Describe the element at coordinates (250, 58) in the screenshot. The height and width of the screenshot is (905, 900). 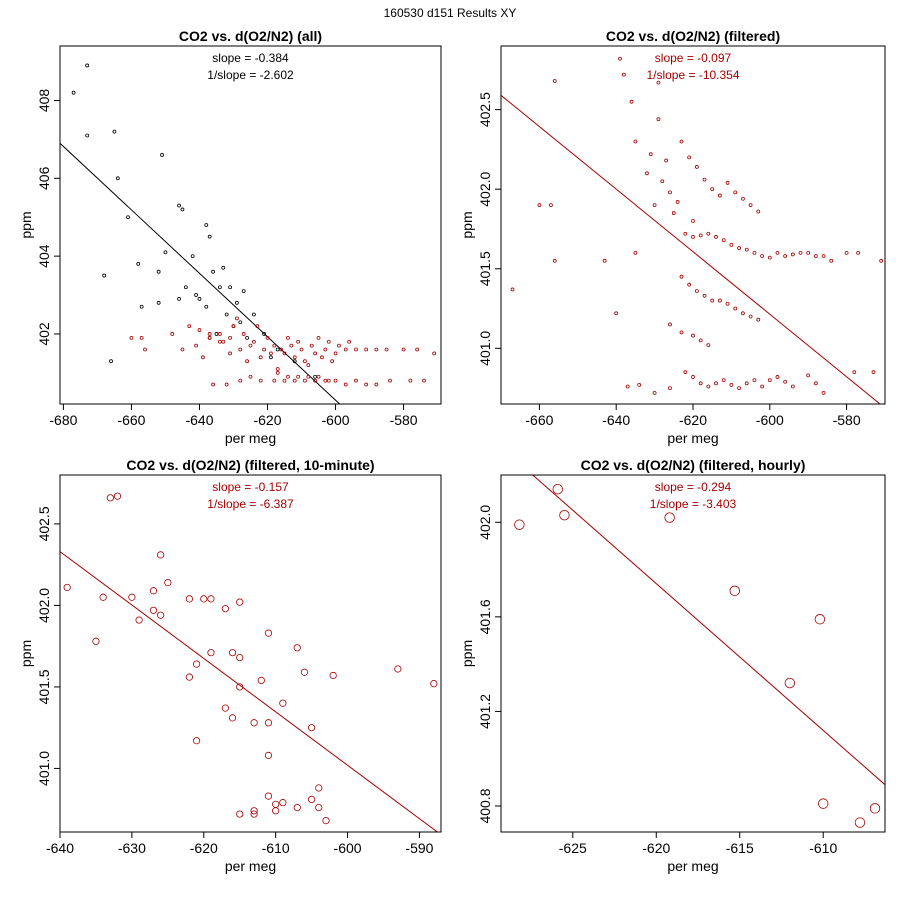
I see `slope-annotation: slope = -0.384` at that location.